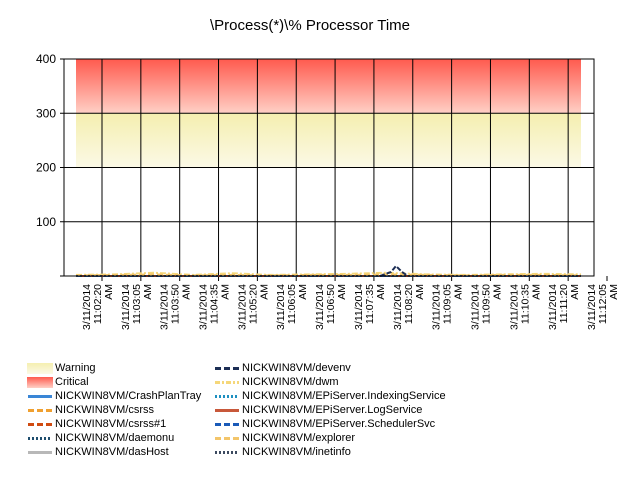  I want to click on x-tick-label: 11:05:20, so click(253, 304).